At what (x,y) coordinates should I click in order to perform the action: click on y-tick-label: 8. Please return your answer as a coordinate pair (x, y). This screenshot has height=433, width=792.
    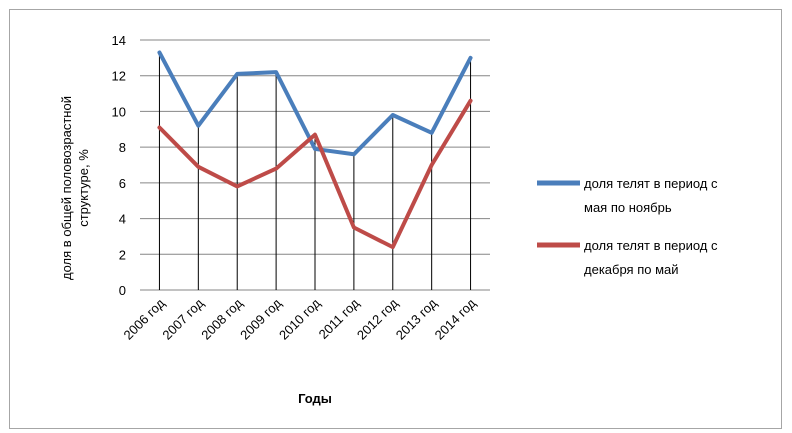
    Looking at the image, I should click on (122, 147).